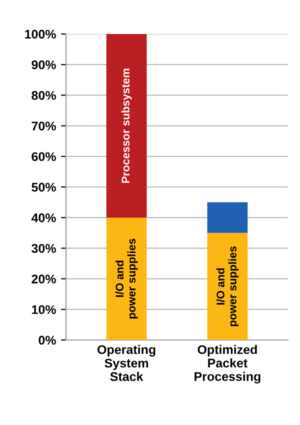 This screenshot has width=300, height=425. I want to click on series-label: Processor subsystem, so click(126, 125).